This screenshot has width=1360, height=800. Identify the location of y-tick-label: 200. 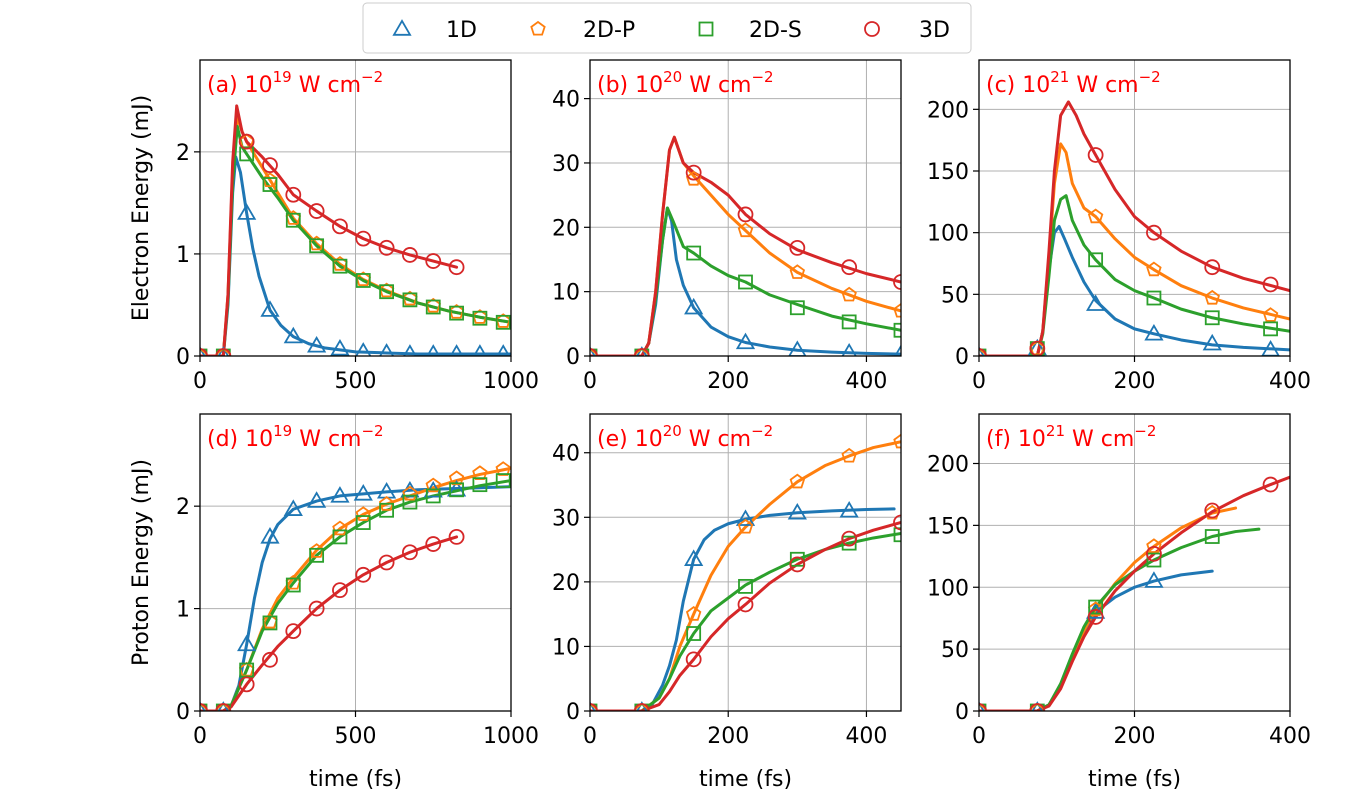
(948, 465).